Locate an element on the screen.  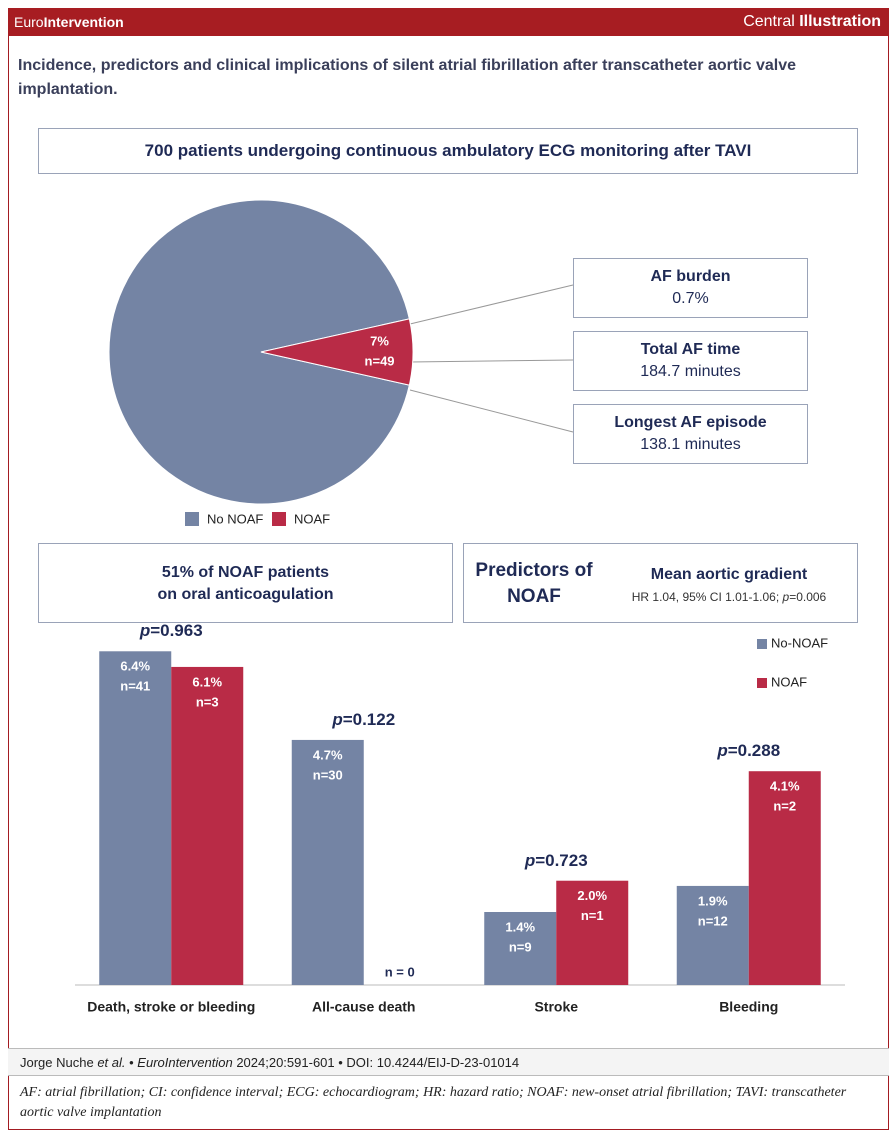
header: EuroIntervention Central Illustration is located at coordinates (448, 22).